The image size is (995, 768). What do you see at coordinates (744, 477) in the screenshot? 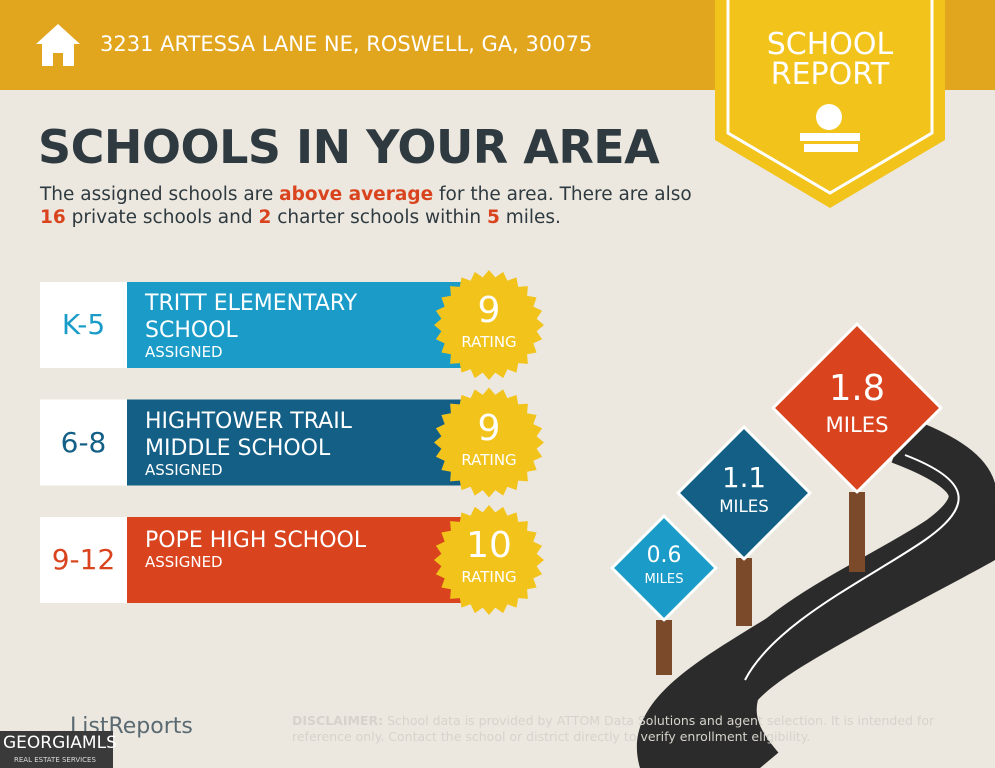
I see `sign-distance: 1.1` at bounding box center [744, 477].